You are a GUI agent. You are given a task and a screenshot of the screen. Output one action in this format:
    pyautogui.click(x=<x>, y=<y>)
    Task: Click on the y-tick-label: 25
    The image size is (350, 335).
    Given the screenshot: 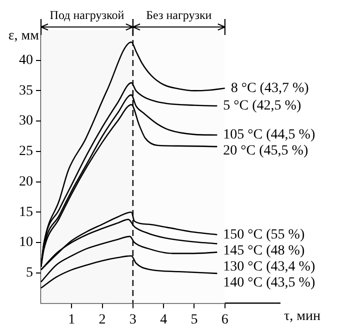 What is the action you would take?
    pyautogui.click(x=26, y=152)
    